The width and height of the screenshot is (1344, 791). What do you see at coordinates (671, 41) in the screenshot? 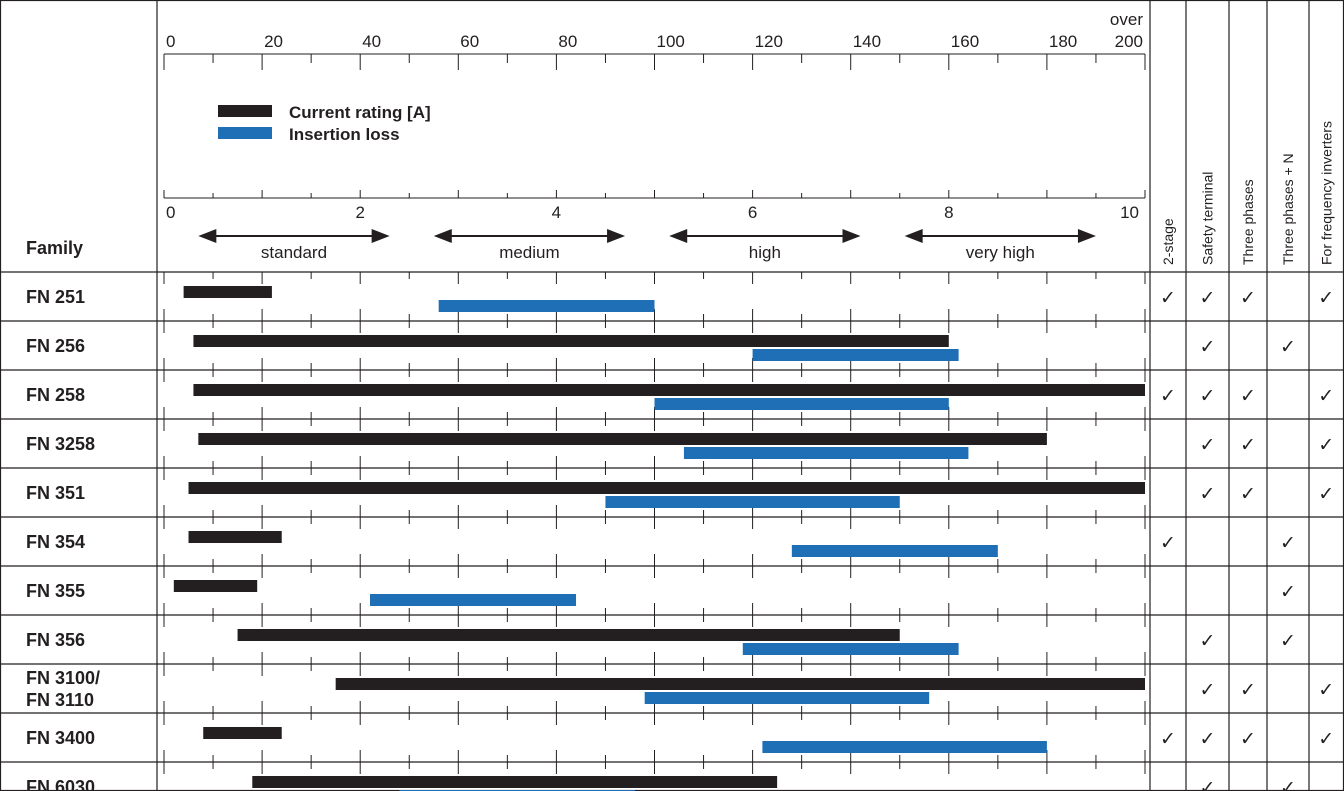
I see `current-tick-label: 100` at bounding box center [671, 41].